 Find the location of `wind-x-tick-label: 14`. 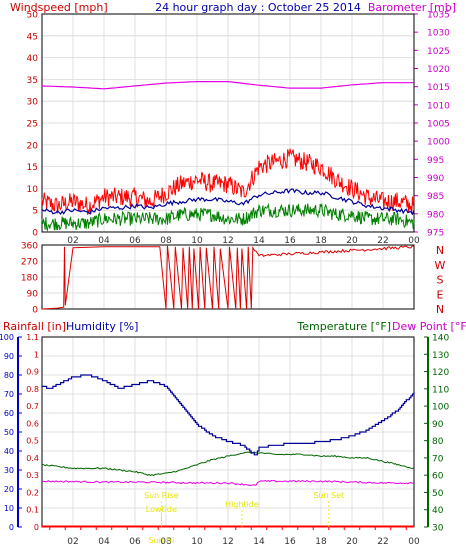

wind-x-tick-label: 14 is located at coordinates (259, 241).